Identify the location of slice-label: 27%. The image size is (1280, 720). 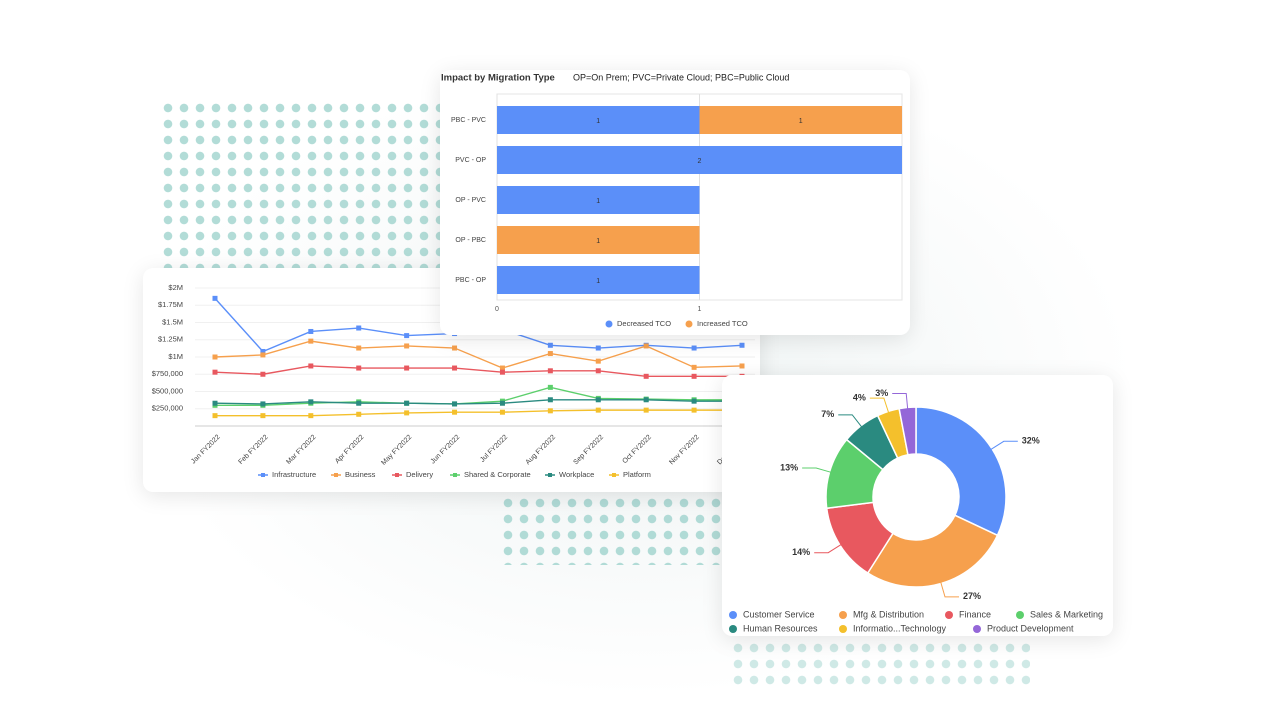
(972, 596).